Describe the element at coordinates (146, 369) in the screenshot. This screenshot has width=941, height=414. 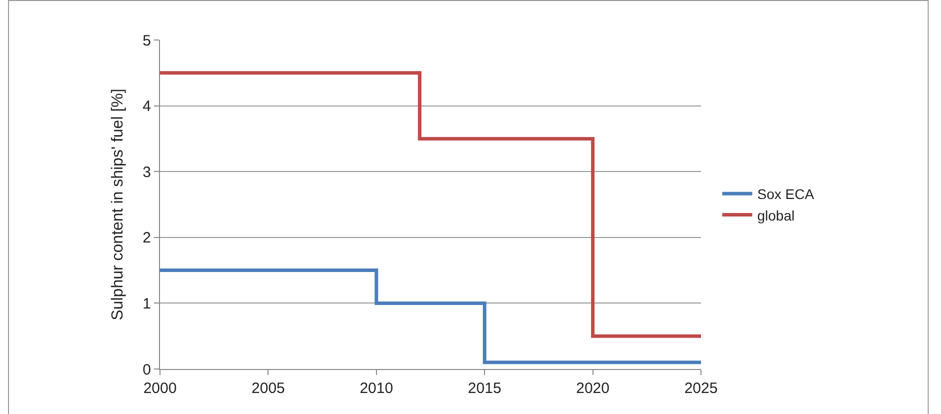
I see `y-tick-label: 0` at that location.